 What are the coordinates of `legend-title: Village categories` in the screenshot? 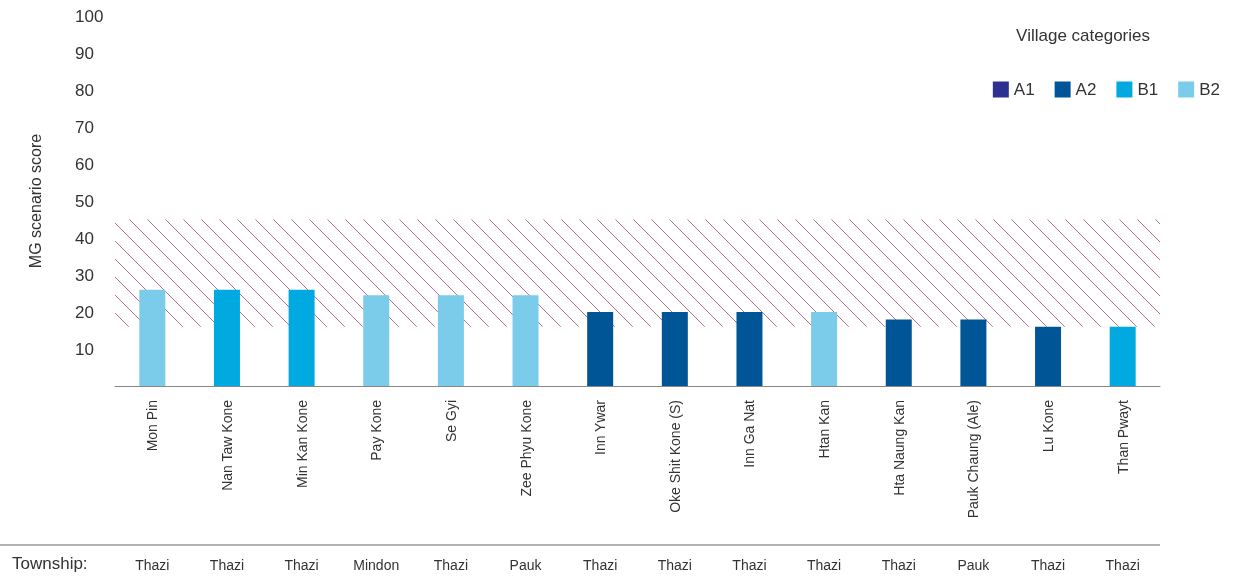 It's located at (1083, 35).